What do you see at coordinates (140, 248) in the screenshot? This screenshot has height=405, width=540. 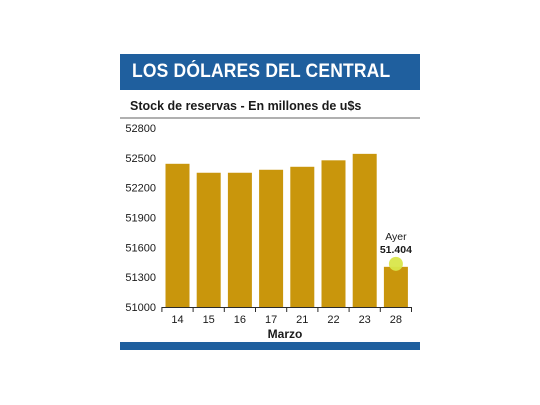 I see `y-tick-label: 51600` at bounding box center [140, 248].